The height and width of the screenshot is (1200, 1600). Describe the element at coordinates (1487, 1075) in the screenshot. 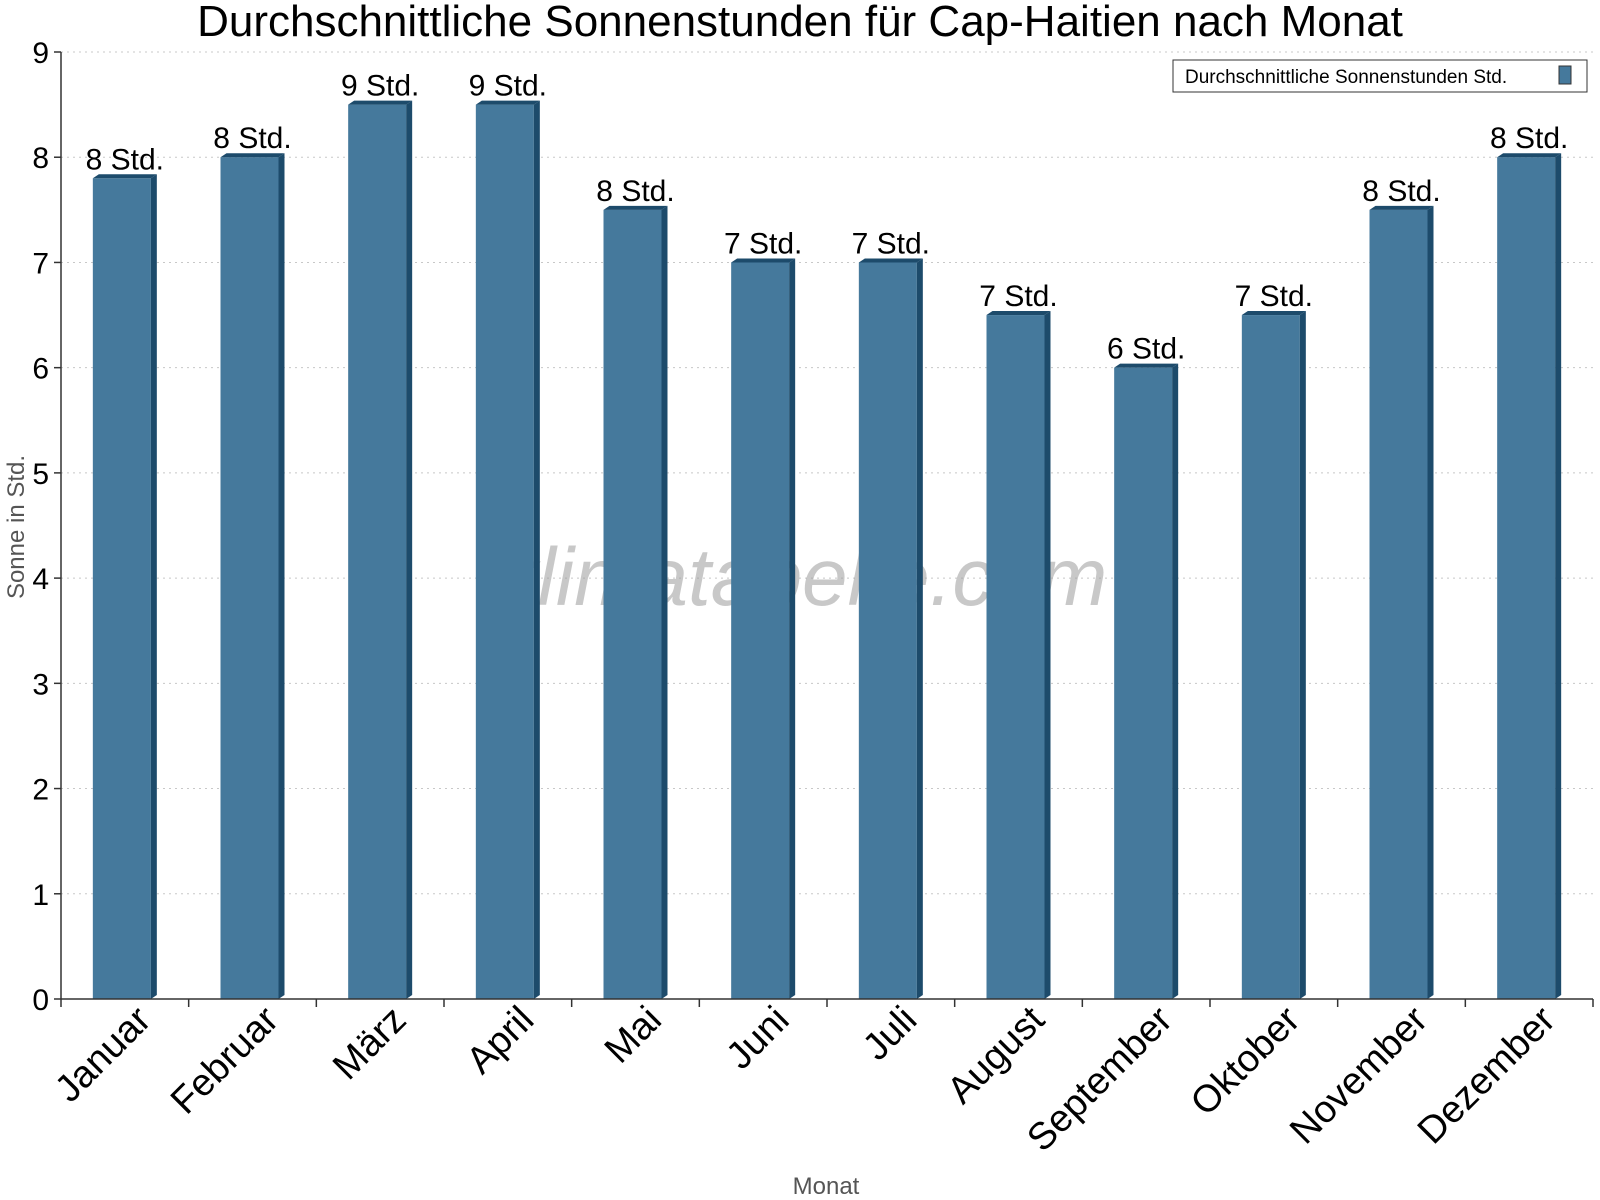

I see `x-tick-label: Dezember` at that location.